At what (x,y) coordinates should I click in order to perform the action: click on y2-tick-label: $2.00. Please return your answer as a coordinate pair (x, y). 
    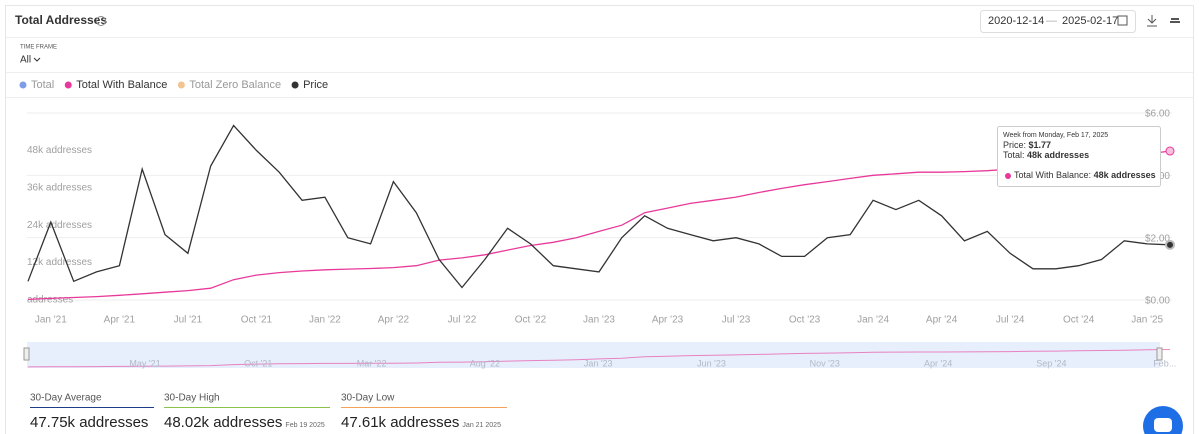
    Looking at the image, I should click on (1157, 238).